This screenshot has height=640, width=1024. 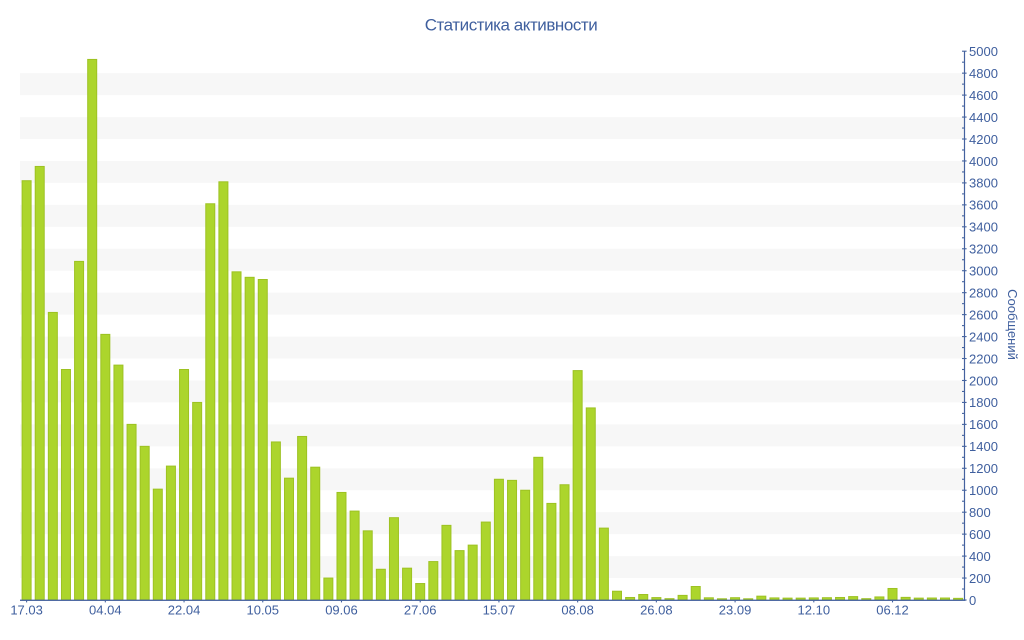 What do you see at coordinates (980, 578) in the screenshot?
I see `svg-text: 200` at bounding box center [980, 578].